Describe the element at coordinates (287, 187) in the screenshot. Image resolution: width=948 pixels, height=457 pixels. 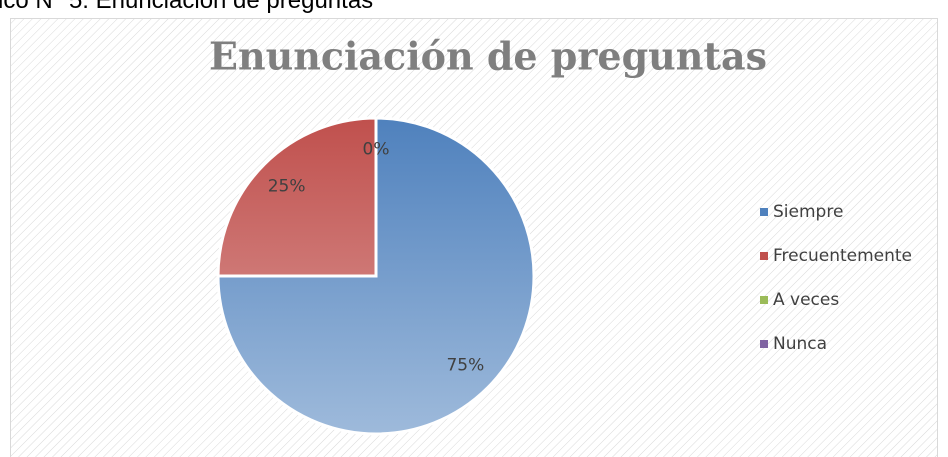
I see `data-label: 25%` at that location.